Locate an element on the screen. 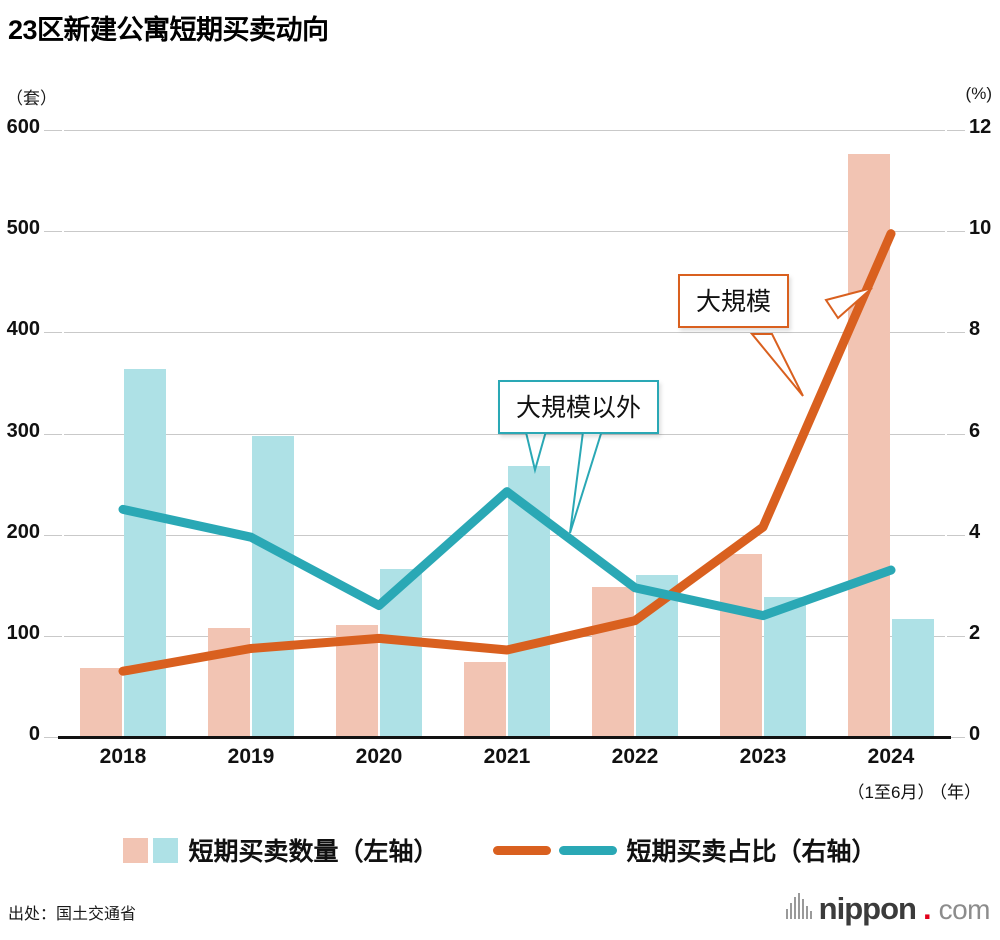 Image resolution: width=1000 pixels, height=940 pixels. legend-line-large is located at coordinates (521, 850).